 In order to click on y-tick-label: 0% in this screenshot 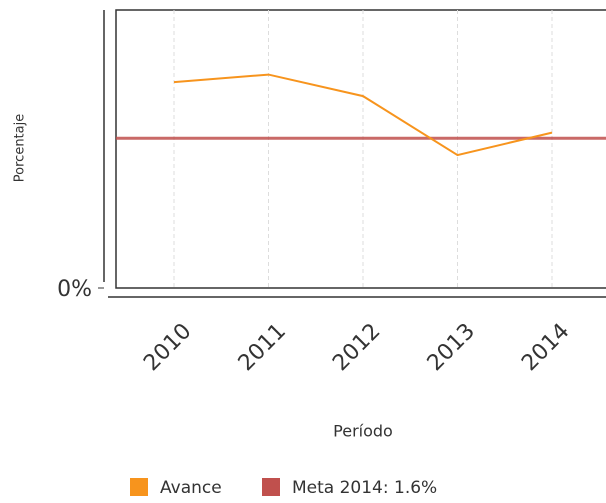, I will do `click(74, 289)`.